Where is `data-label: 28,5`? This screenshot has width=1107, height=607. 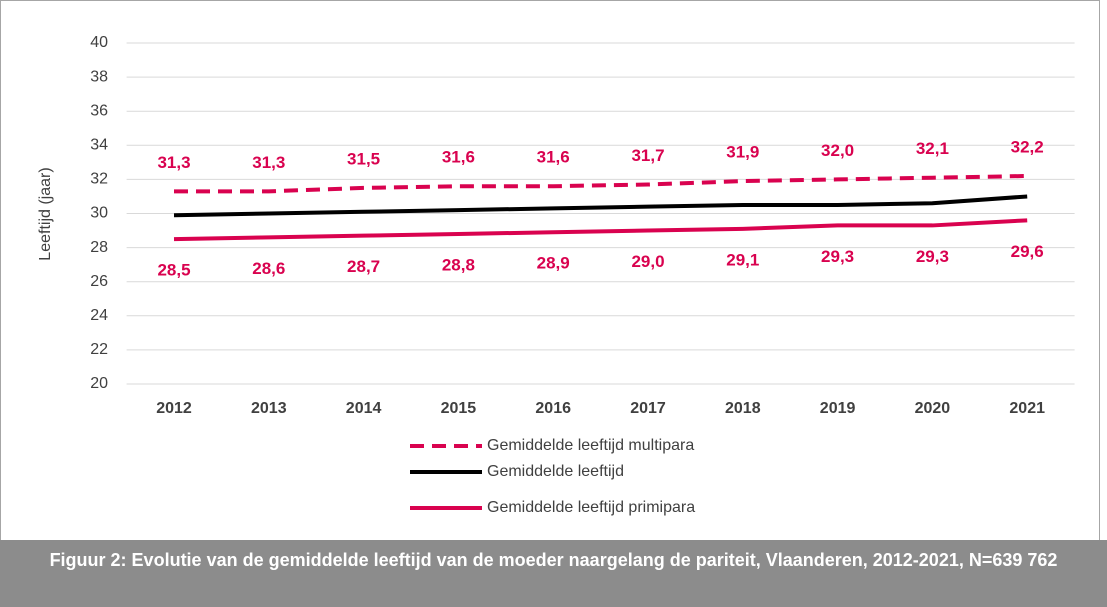
data-label: 28,5 is located at coordinates (173, 270).